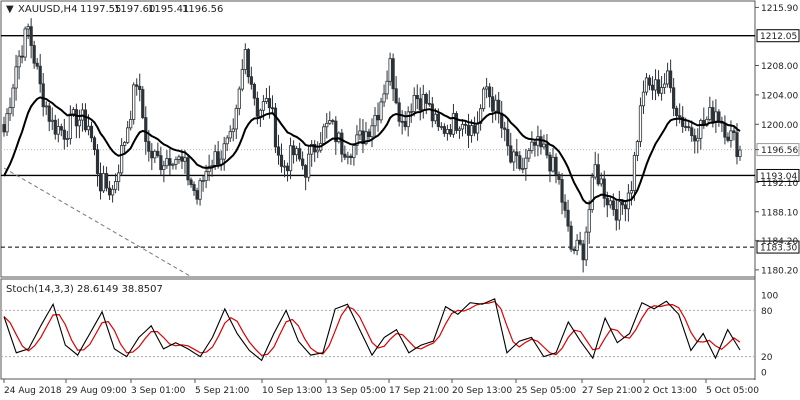 This screenshot has width=800, height=400. Describe the element at coordinates (372, 328) in the screenshot. I see `stoch-signal-line` at that location.